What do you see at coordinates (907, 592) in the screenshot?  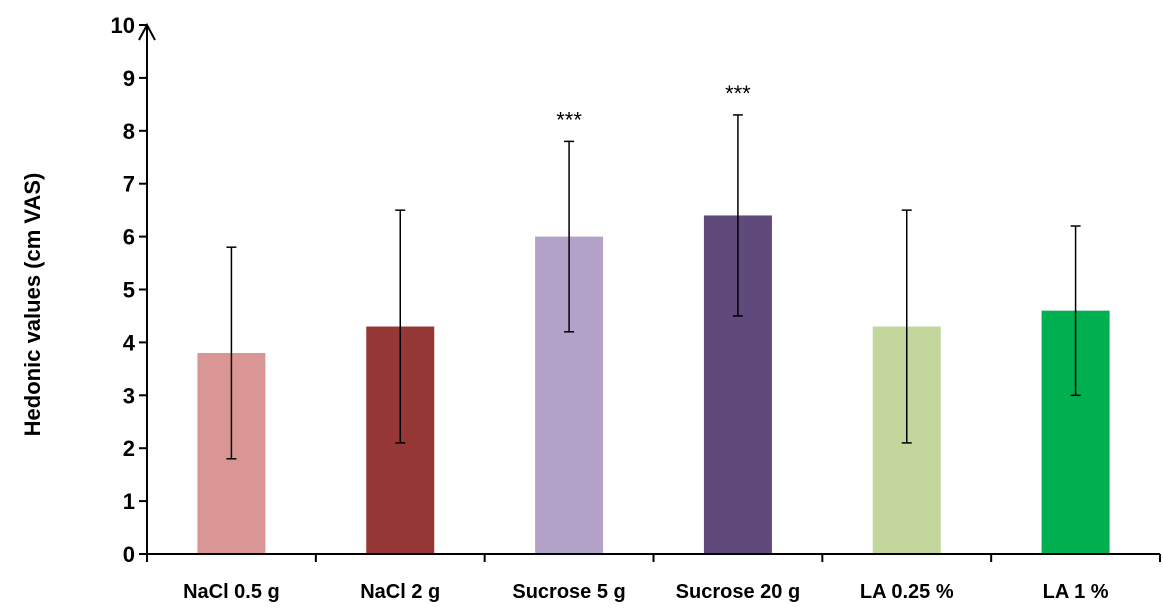 I see `x-tick-label: LA 0.25 %` at bounding box center [907, 592].